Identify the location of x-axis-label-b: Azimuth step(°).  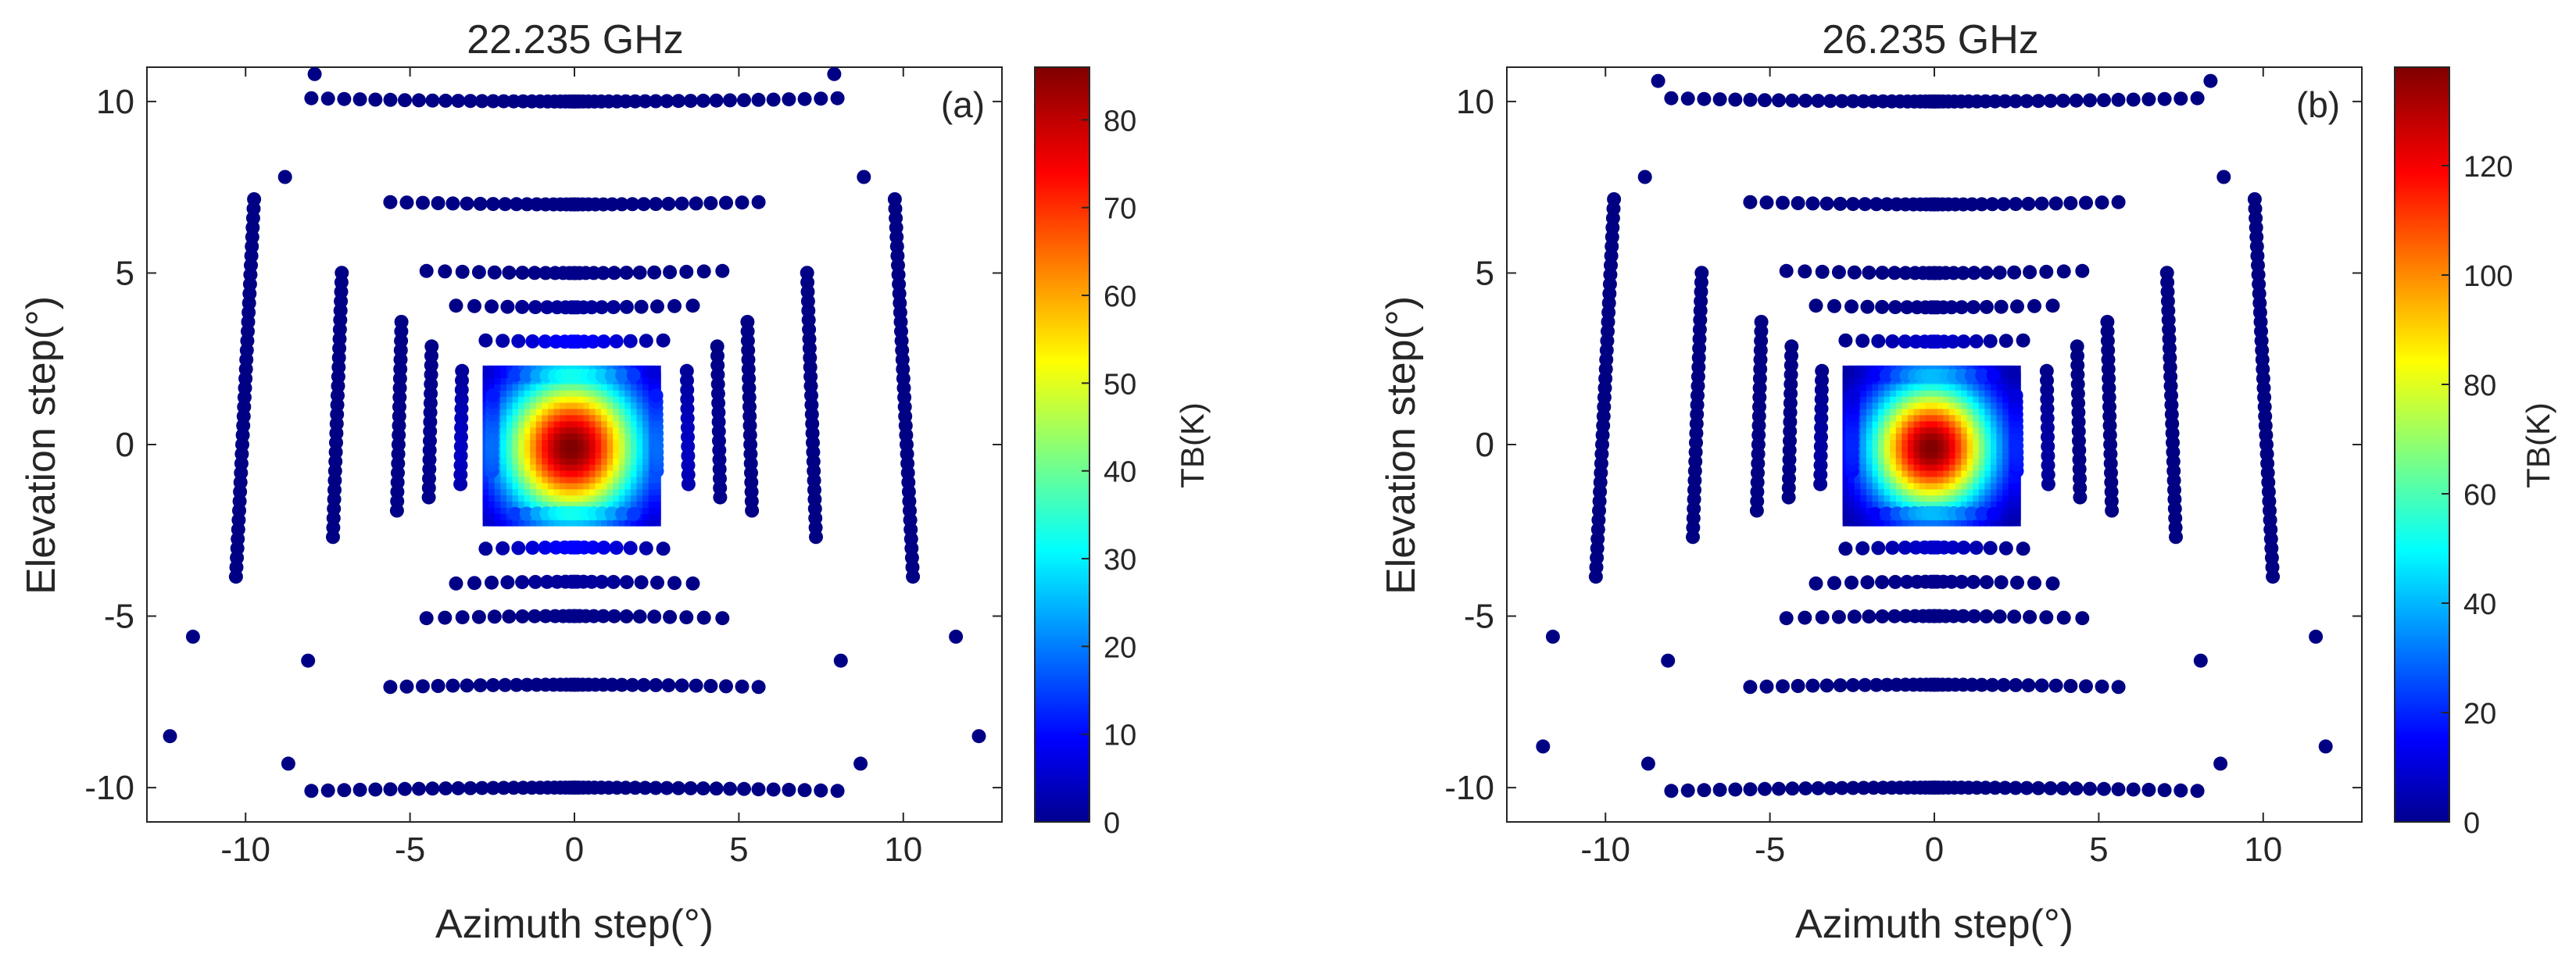
(1934, 924).